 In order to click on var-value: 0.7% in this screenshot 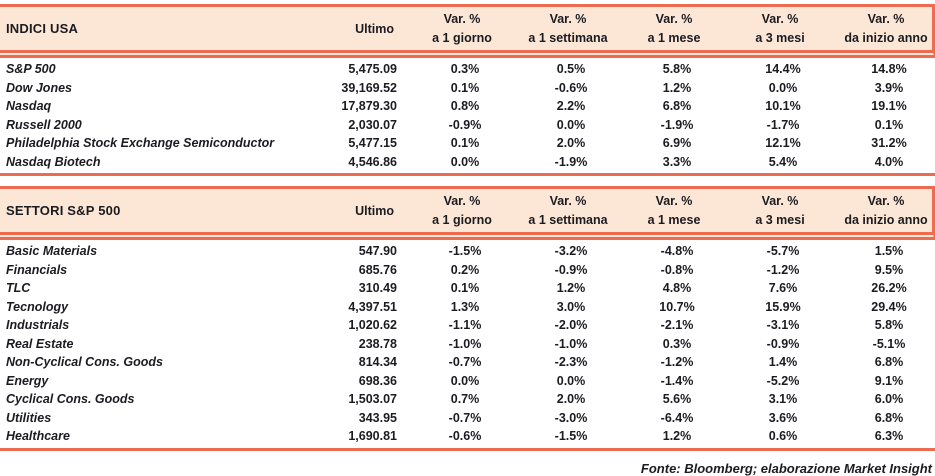, I will do `click(465, 399)`.